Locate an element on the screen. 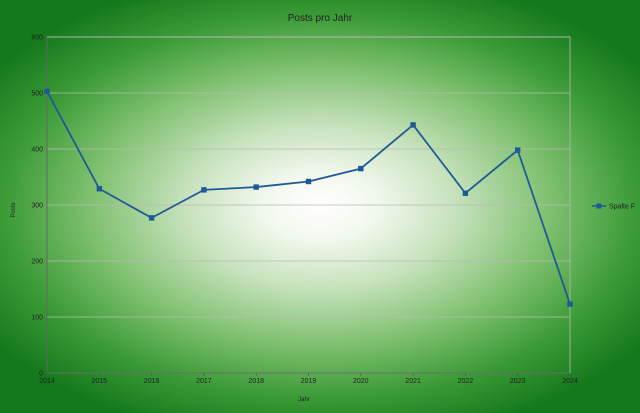  data-point-2018 is located at coordinates (256, 187).